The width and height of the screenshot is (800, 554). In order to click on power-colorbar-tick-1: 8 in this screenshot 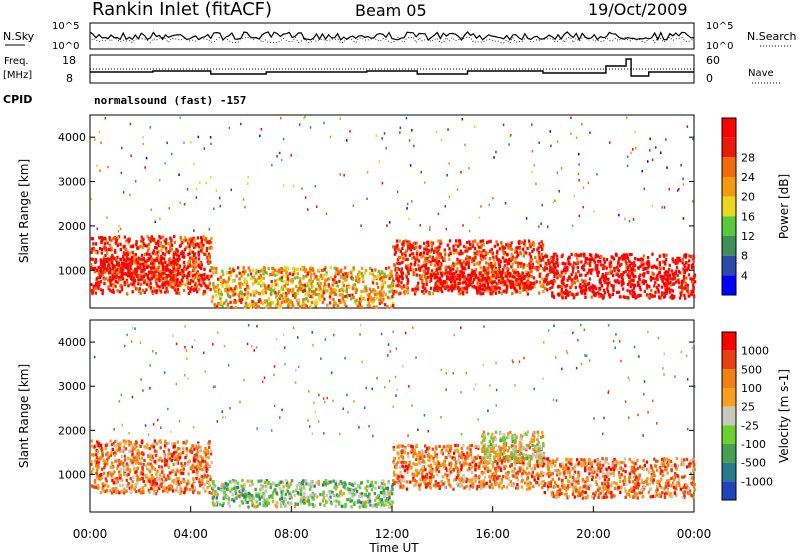, I will do `click(744, 256)`.